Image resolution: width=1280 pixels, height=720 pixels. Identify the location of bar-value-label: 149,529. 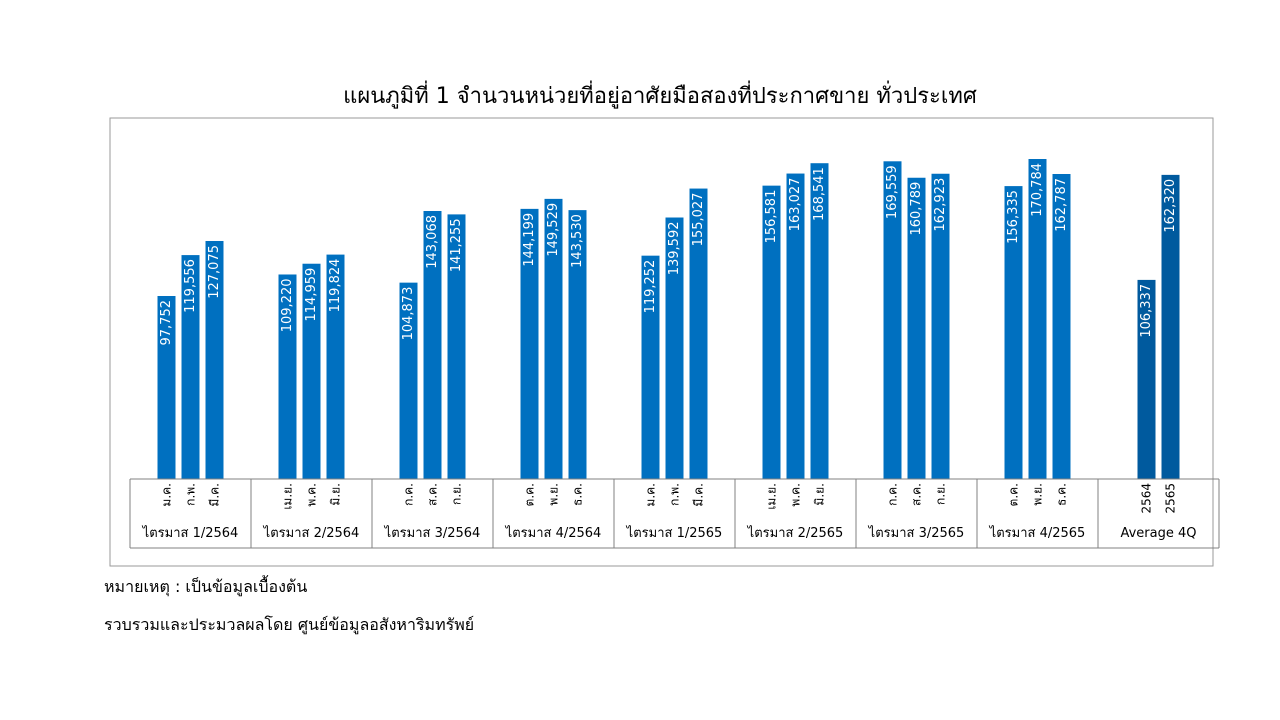
(553, 230).